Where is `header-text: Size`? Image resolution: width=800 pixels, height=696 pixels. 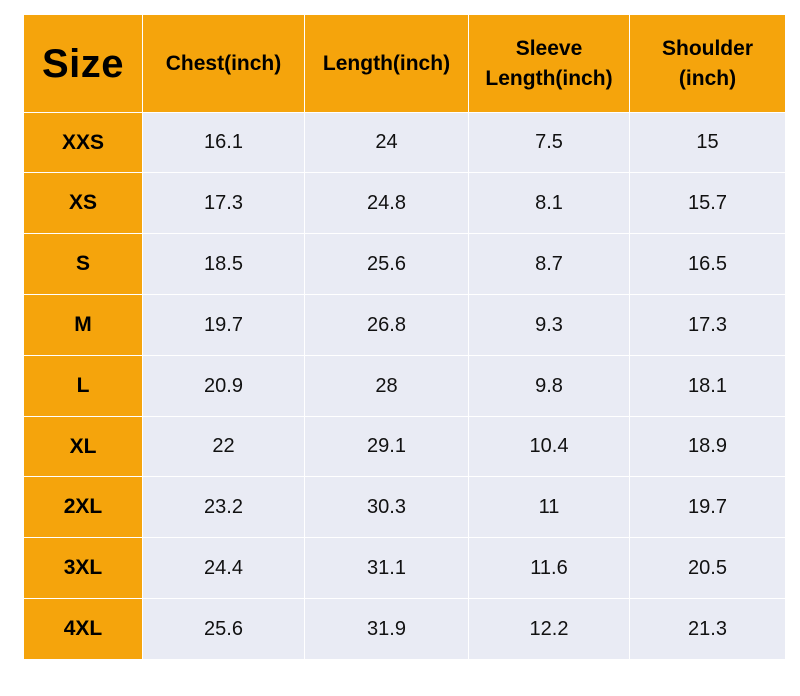 header-text: Size is located at coordinates (83, 63).